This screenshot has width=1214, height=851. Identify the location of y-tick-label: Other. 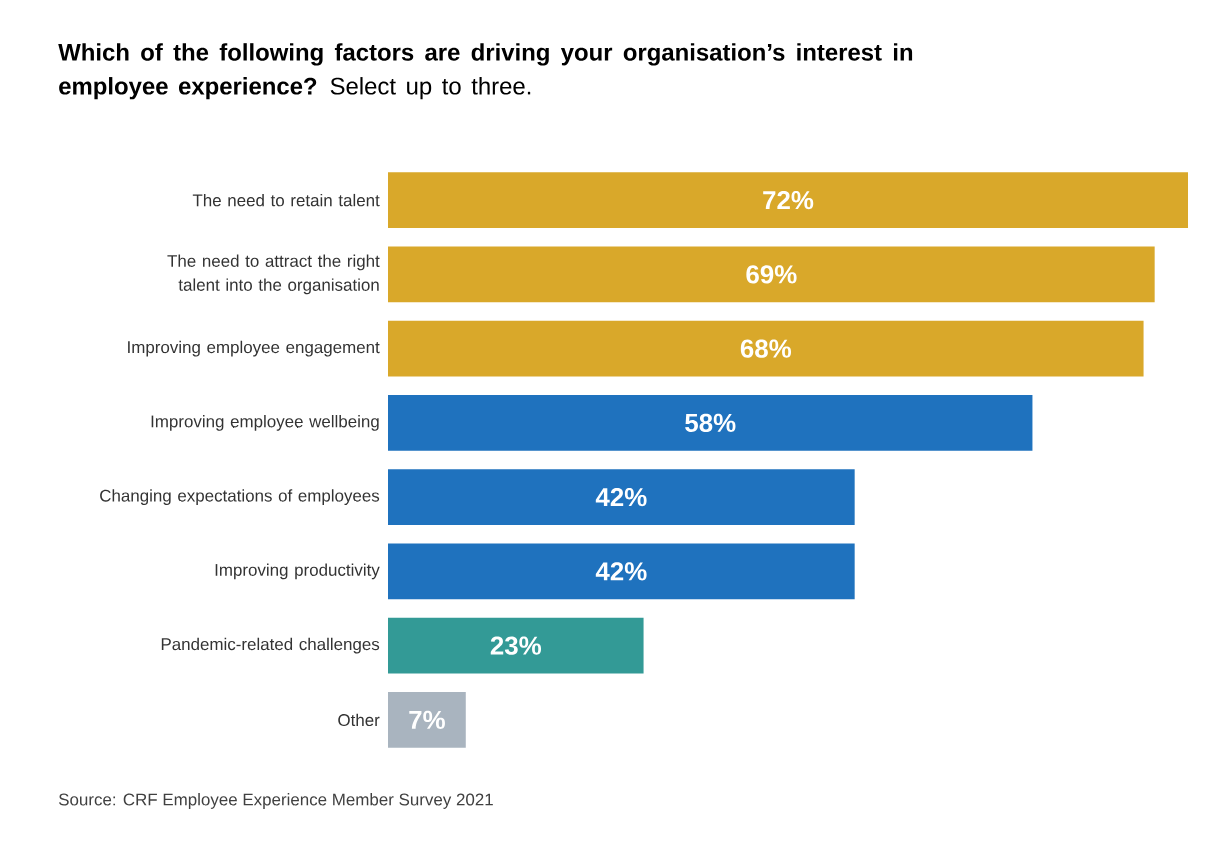
(359, 720).